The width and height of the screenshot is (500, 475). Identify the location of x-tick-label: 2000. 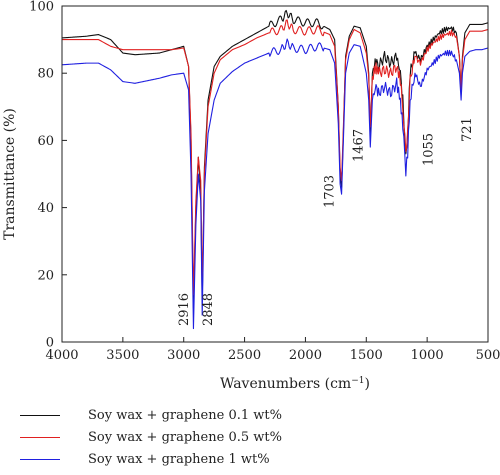
(305, 355).